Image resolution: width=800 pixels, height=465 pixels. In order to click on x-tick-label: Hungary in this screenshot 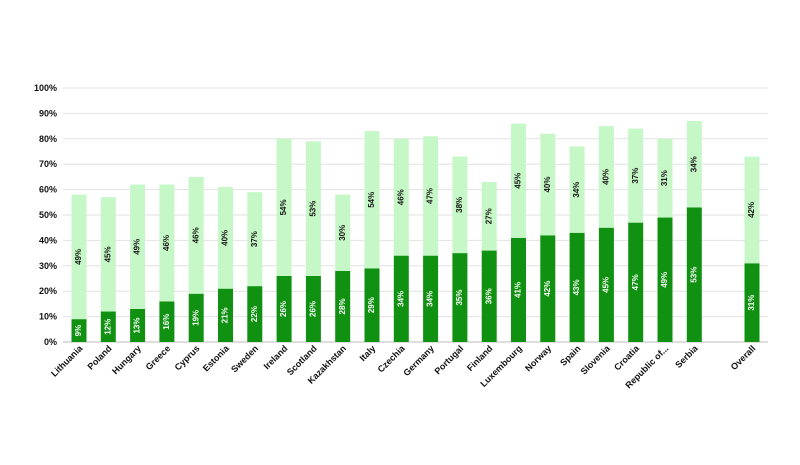, I will do `click(126, 359)`.